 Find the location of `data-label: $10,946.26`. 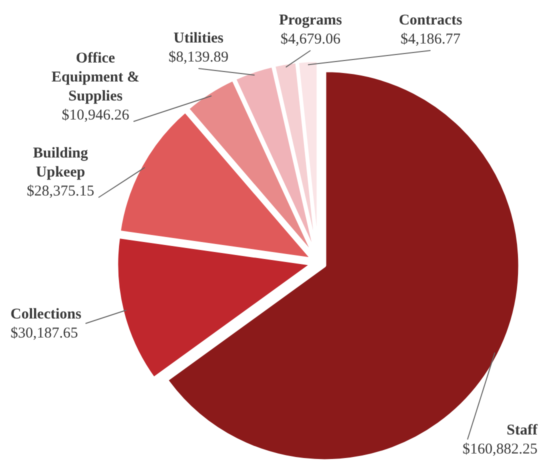

data-label: $10,946.26 is located at coordinates (96, 116).